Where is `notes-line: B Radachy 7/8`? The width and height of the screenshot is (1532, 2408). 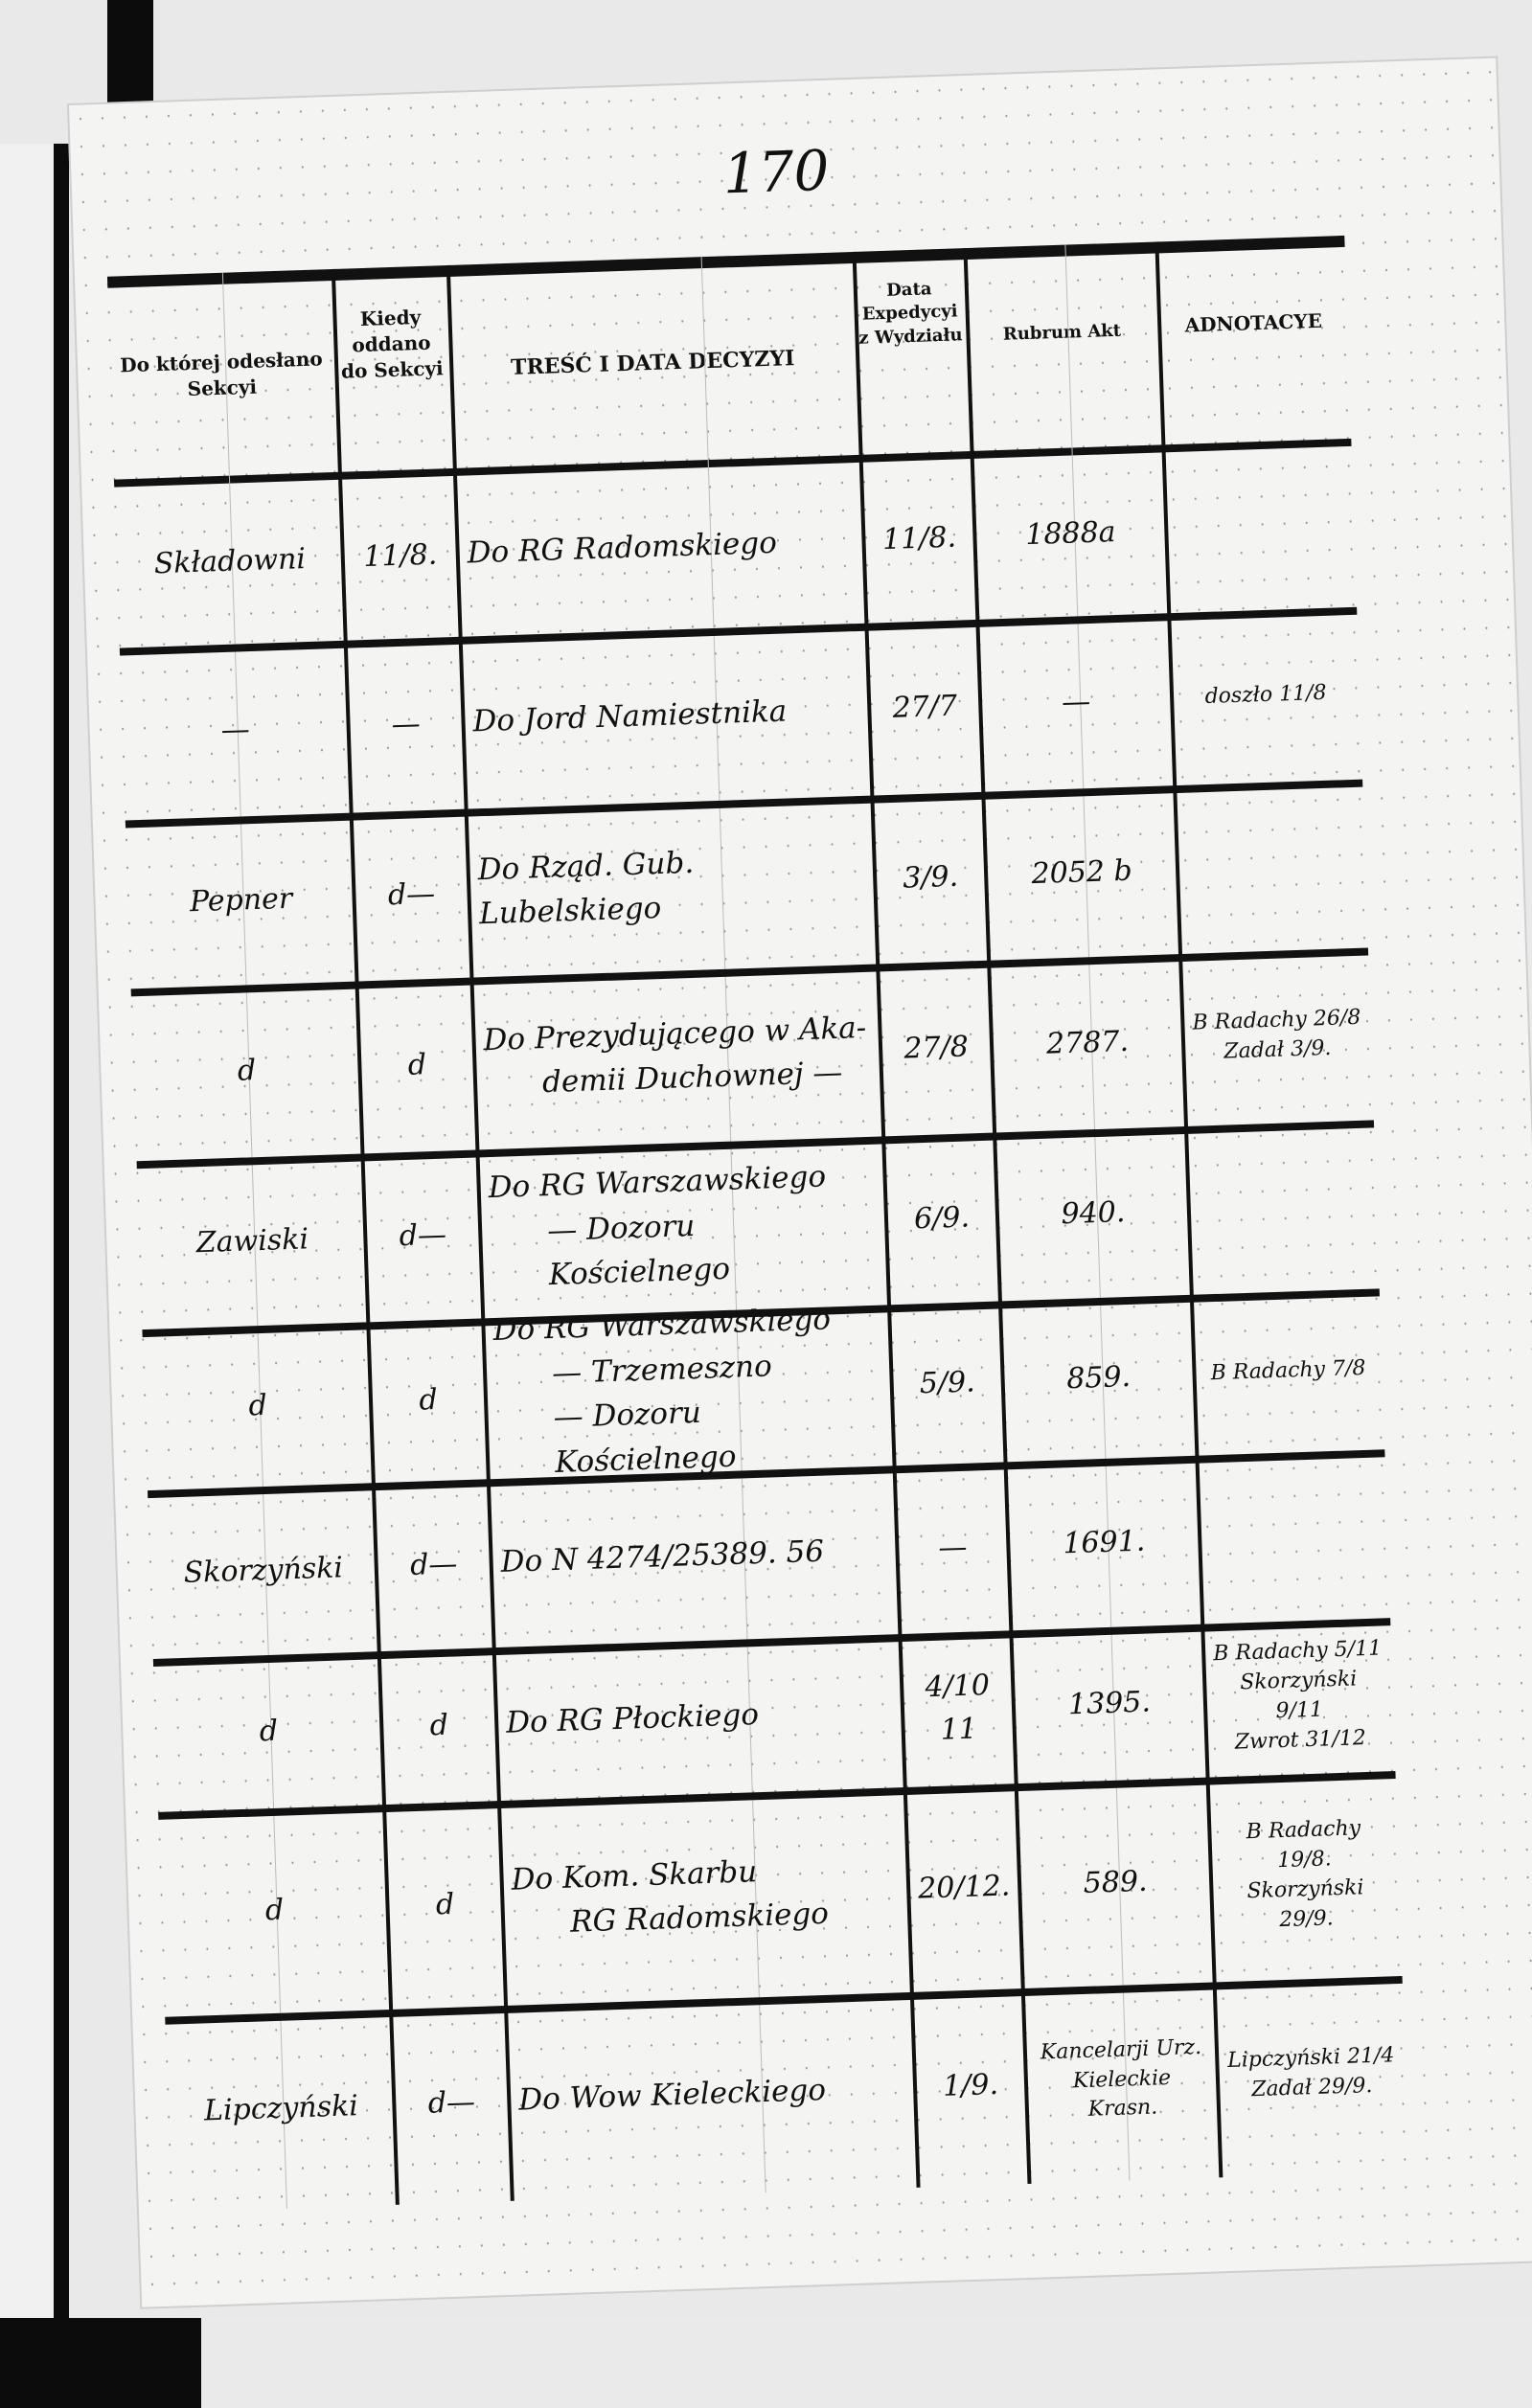 notes-line: B Radachy 7/8 is located at coordinates (1288, 1370).